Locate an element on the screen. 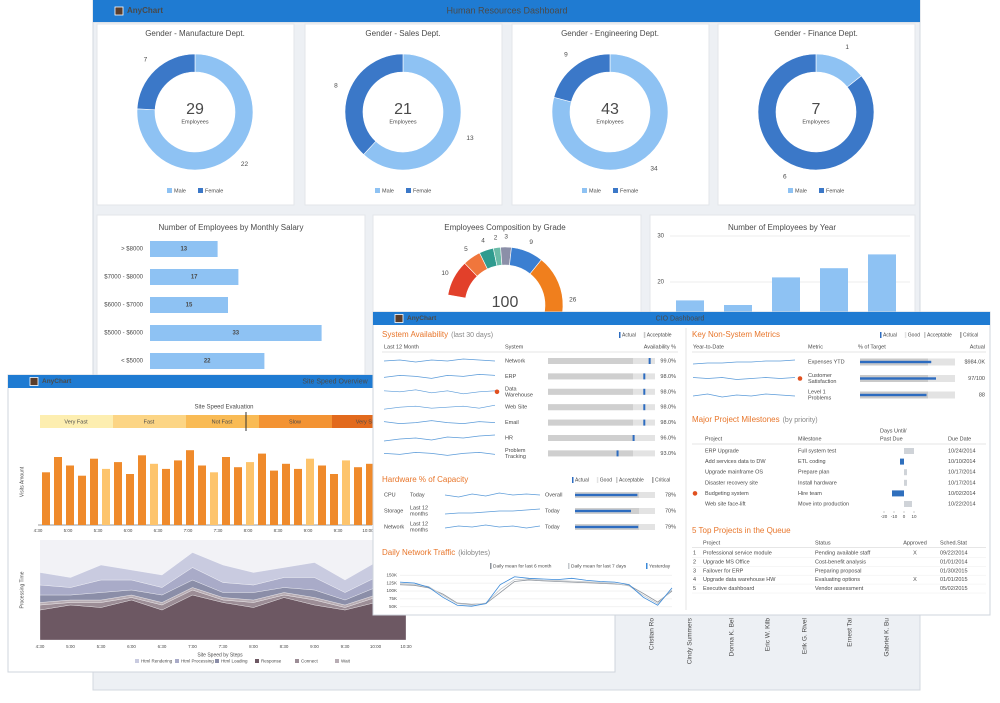  legend-label: Daily mean for last 7 days is located at coordinates (599, 566).